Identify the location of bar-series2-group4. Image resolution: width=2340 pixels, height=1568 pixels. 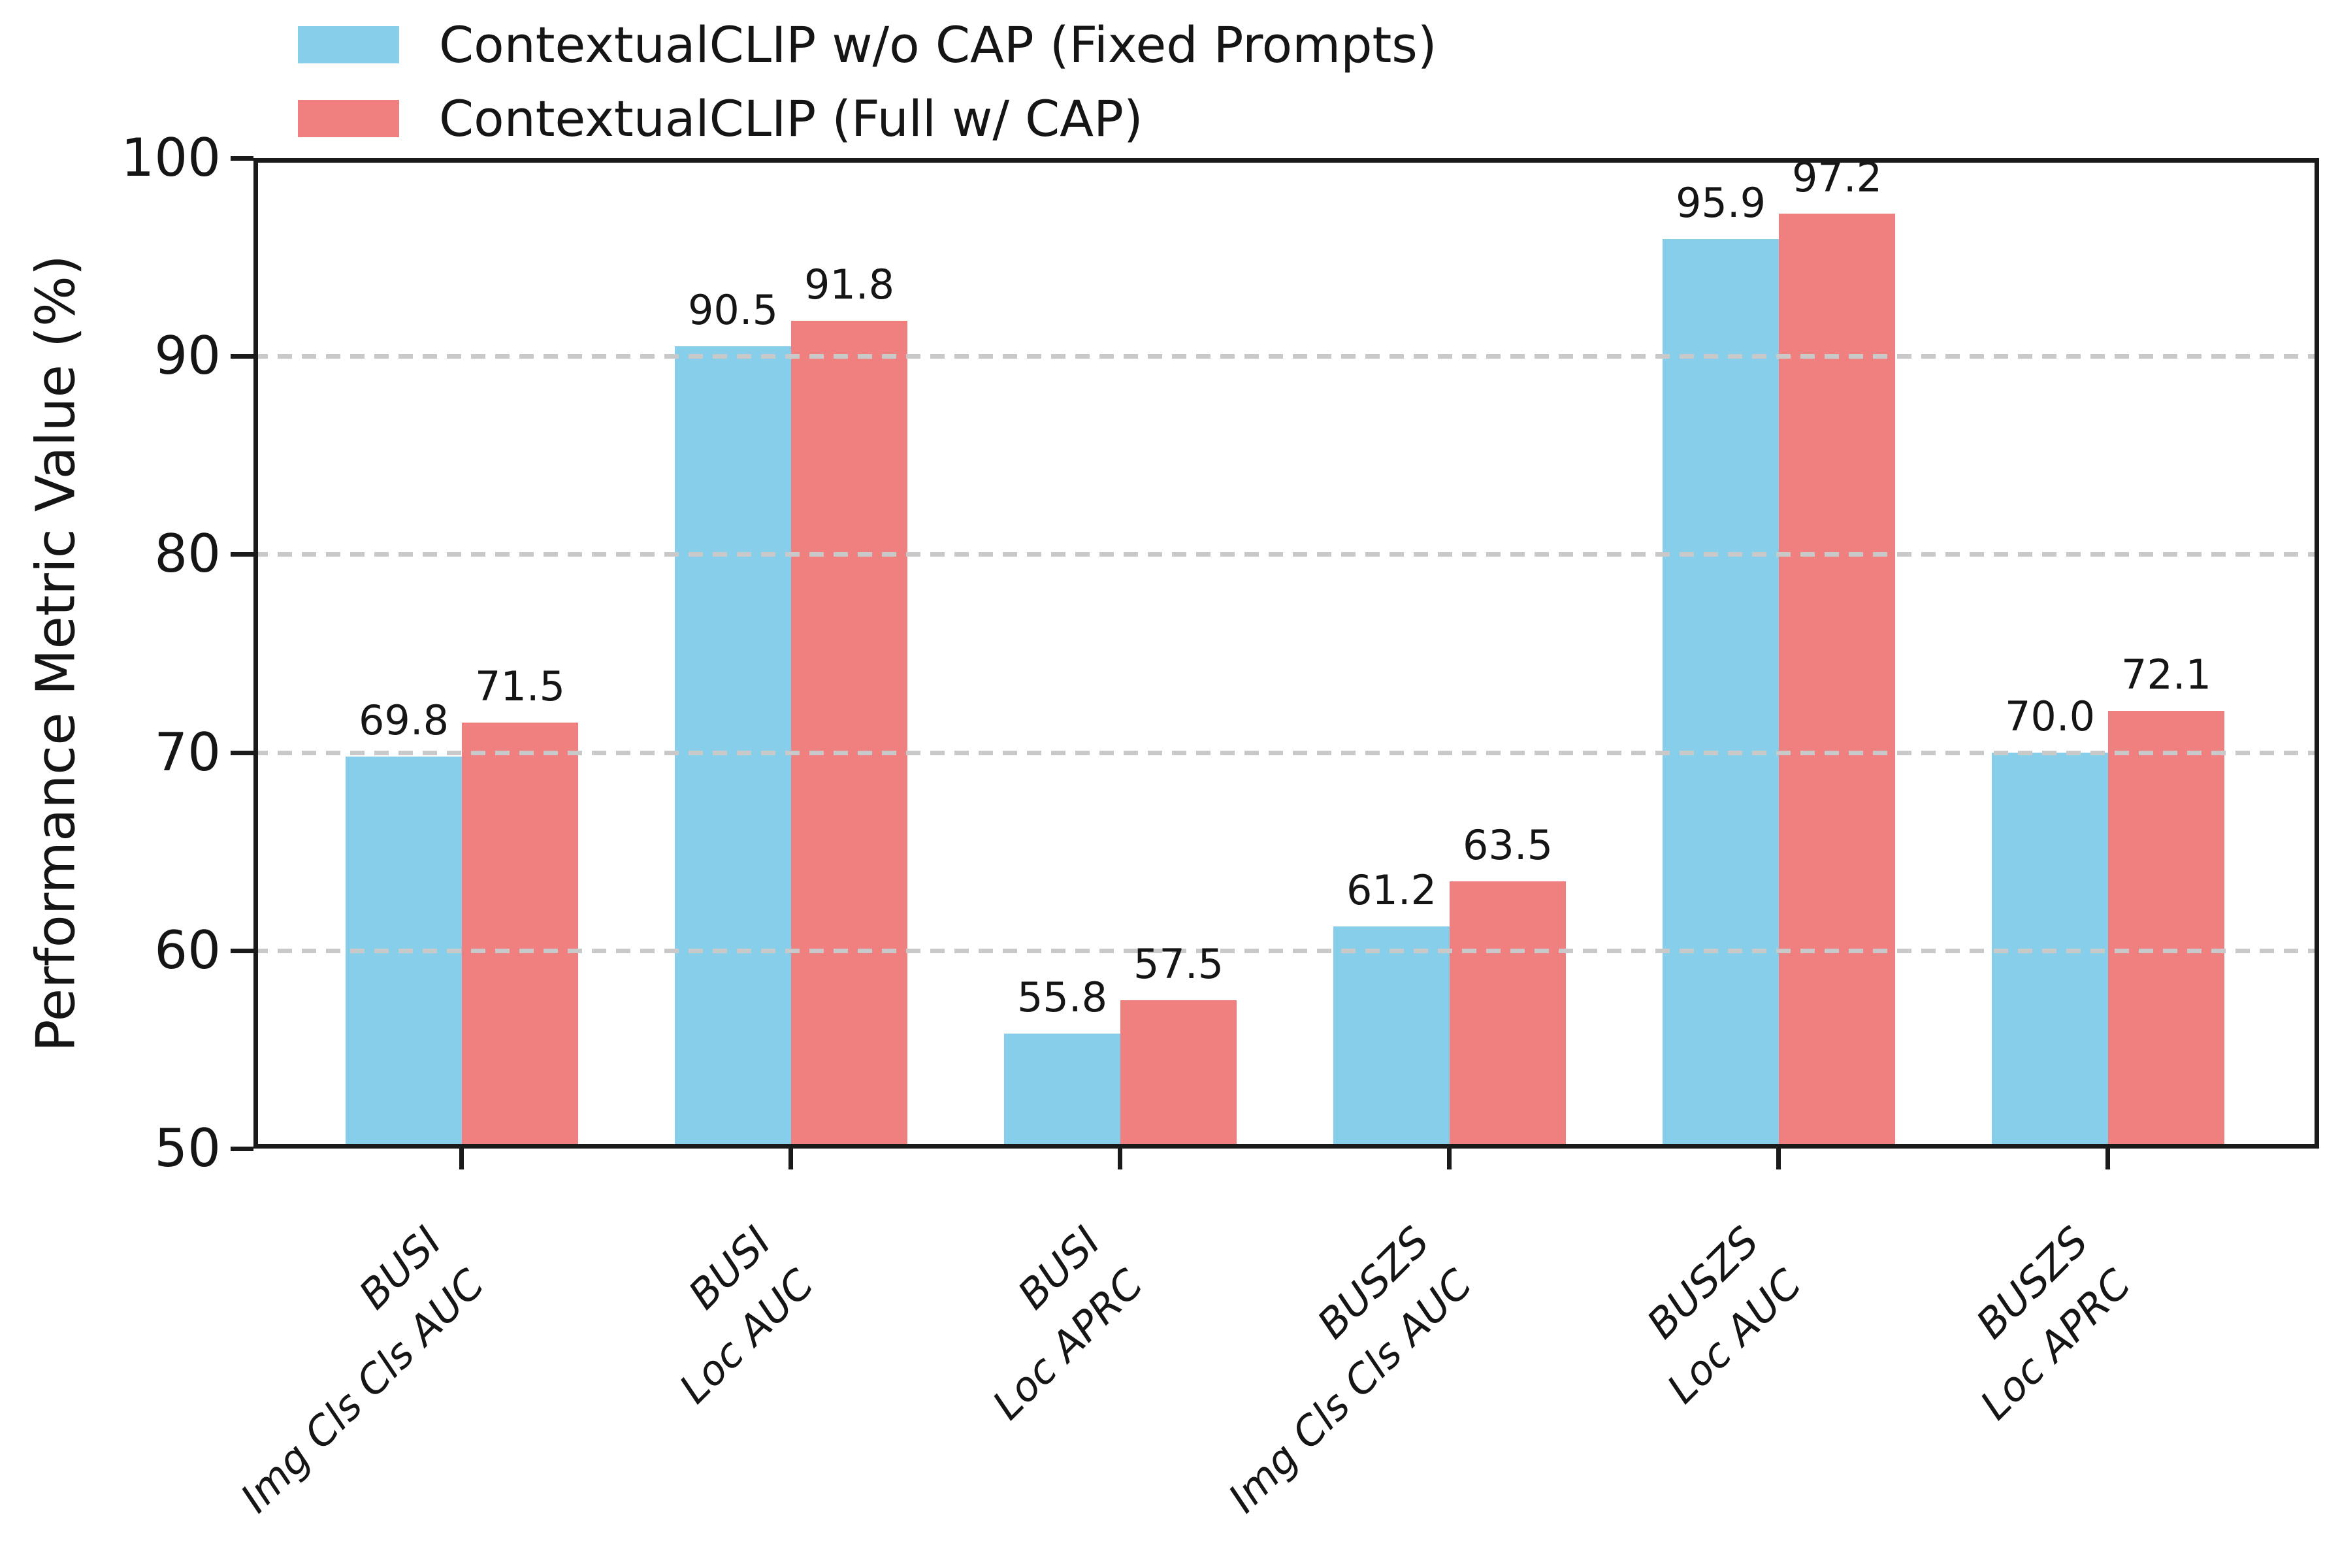
(1508, 1015).